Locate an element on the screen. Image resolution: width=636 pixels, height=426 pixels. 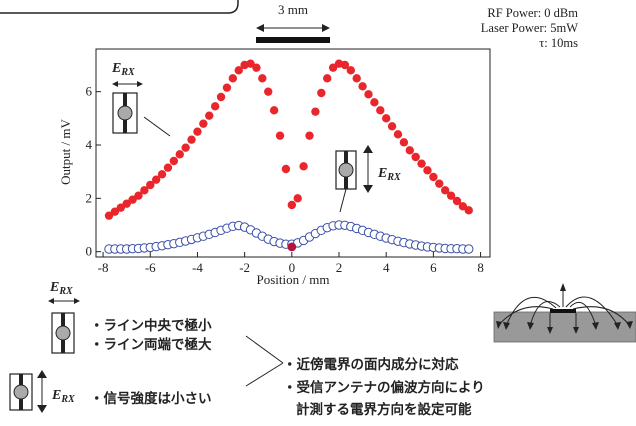
x-tick-label: 6 is located at coordinates (433, 267).